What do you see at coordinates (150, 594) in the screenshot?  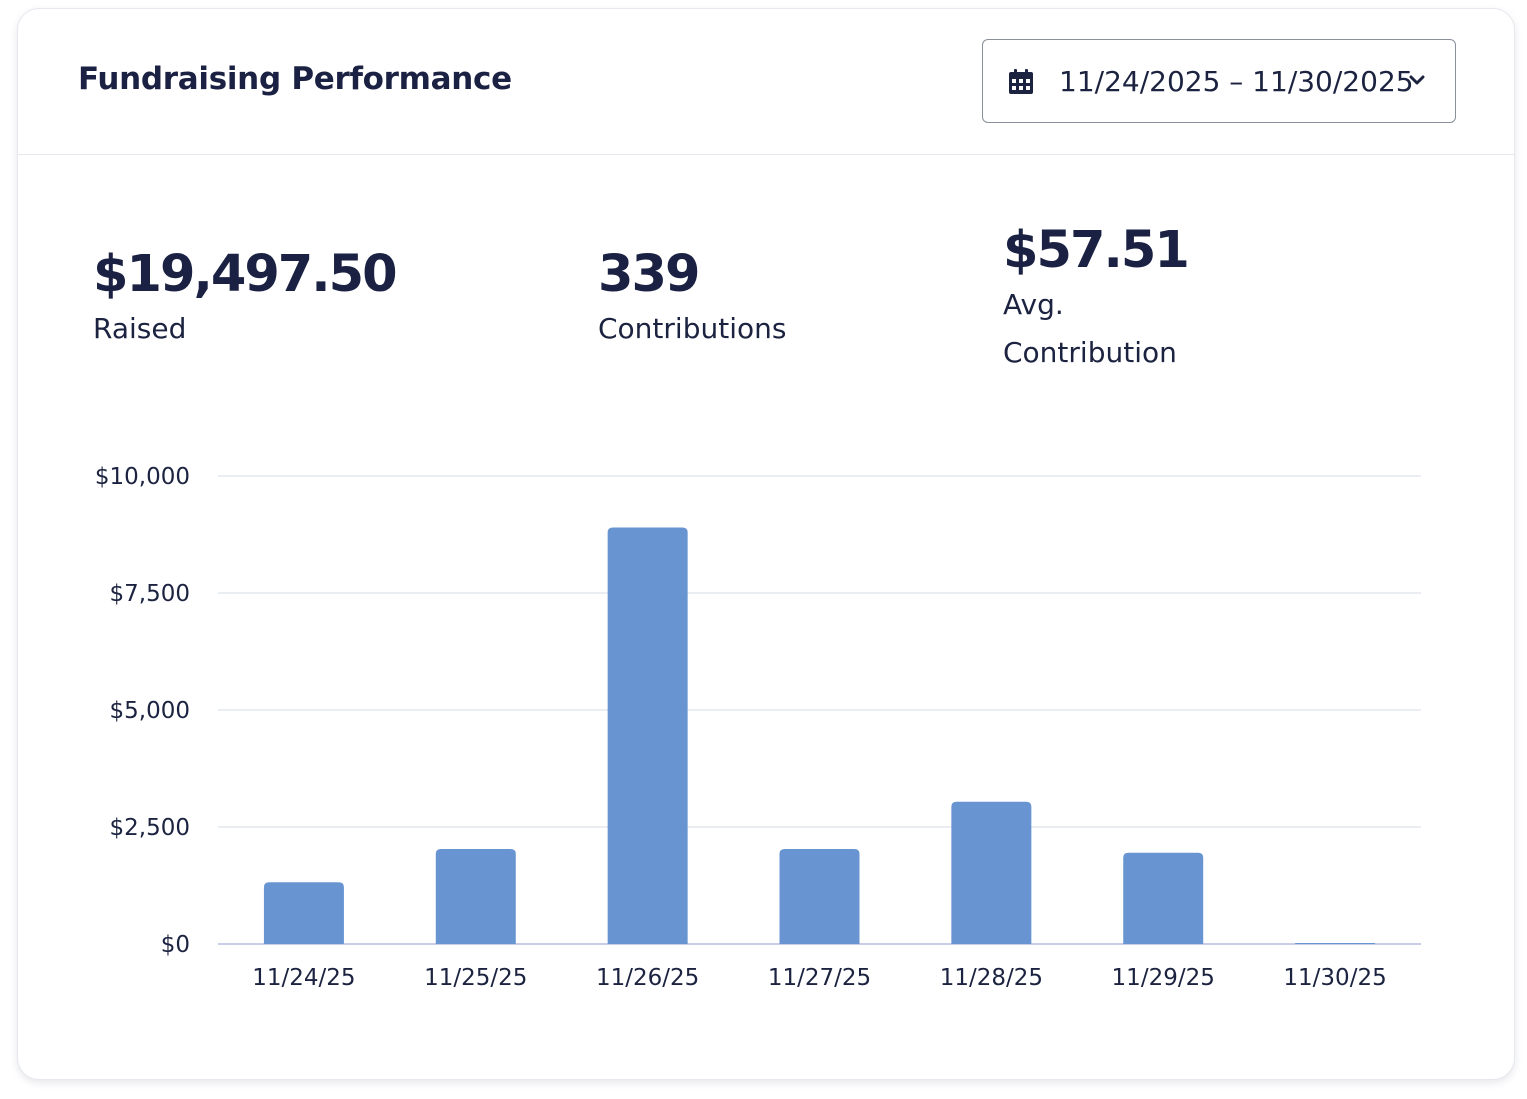 I see `y-tick-label: $7,500` at bounding box center [150, 594].